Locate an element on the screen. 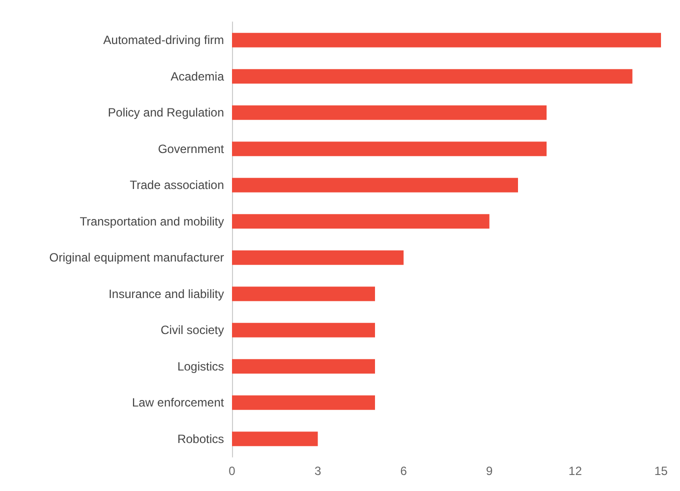 The width and height of the screenshot is (680, 491). y-tick-label: Civil society is located at coordinates (192, 330).